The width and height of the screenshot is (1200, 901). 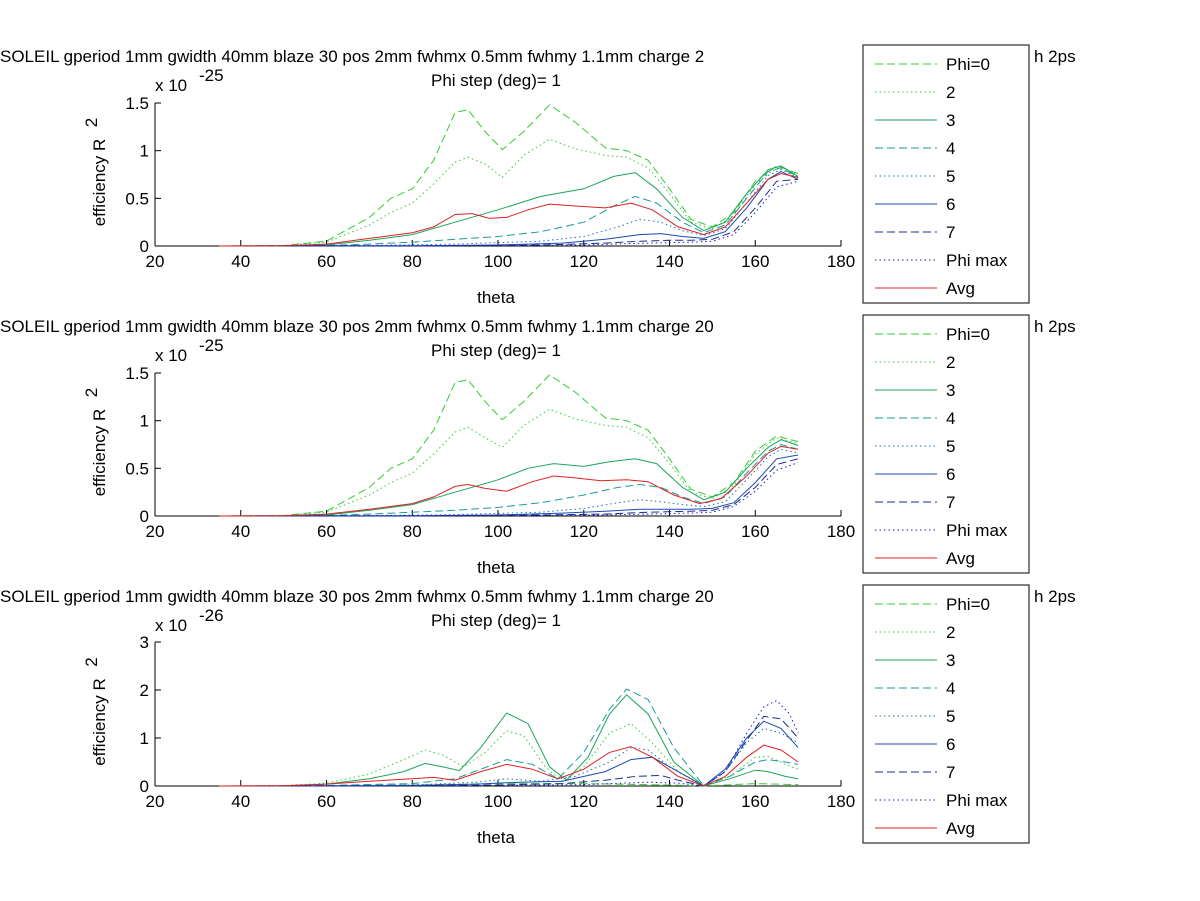 What do you see at coordinates (211, 345) in the screenshot?
I see `y-exponent: -25` at bounding box center [211, 345].